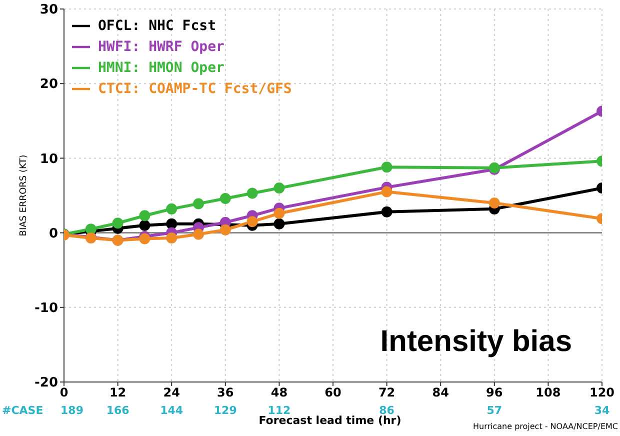  Describe the element at coordinates (171, 393) in the screenshot. I see `x-tick-label: 24` at that location.